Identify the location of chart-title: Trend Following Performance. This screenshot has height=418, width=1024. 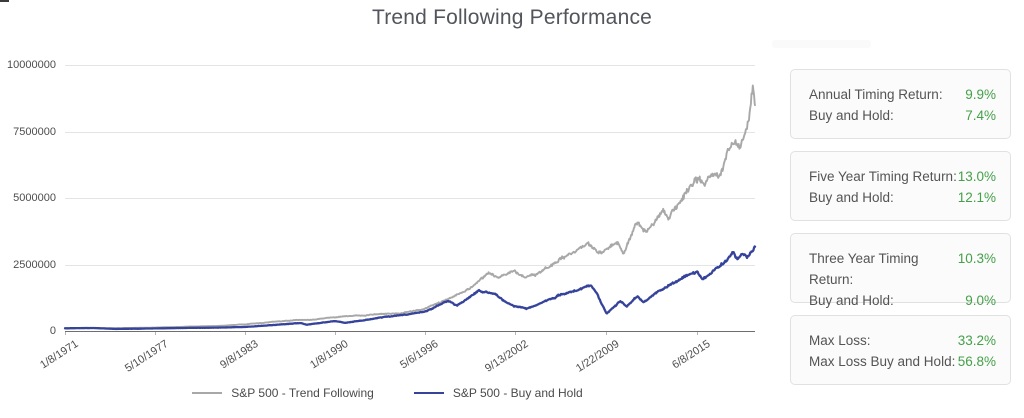
(512, 17).